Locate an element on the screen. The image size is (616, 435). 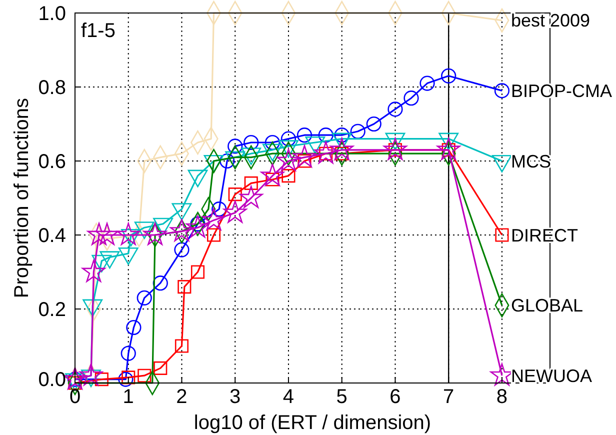
x-tick-label: 6 is located at coordinates (395, 397).